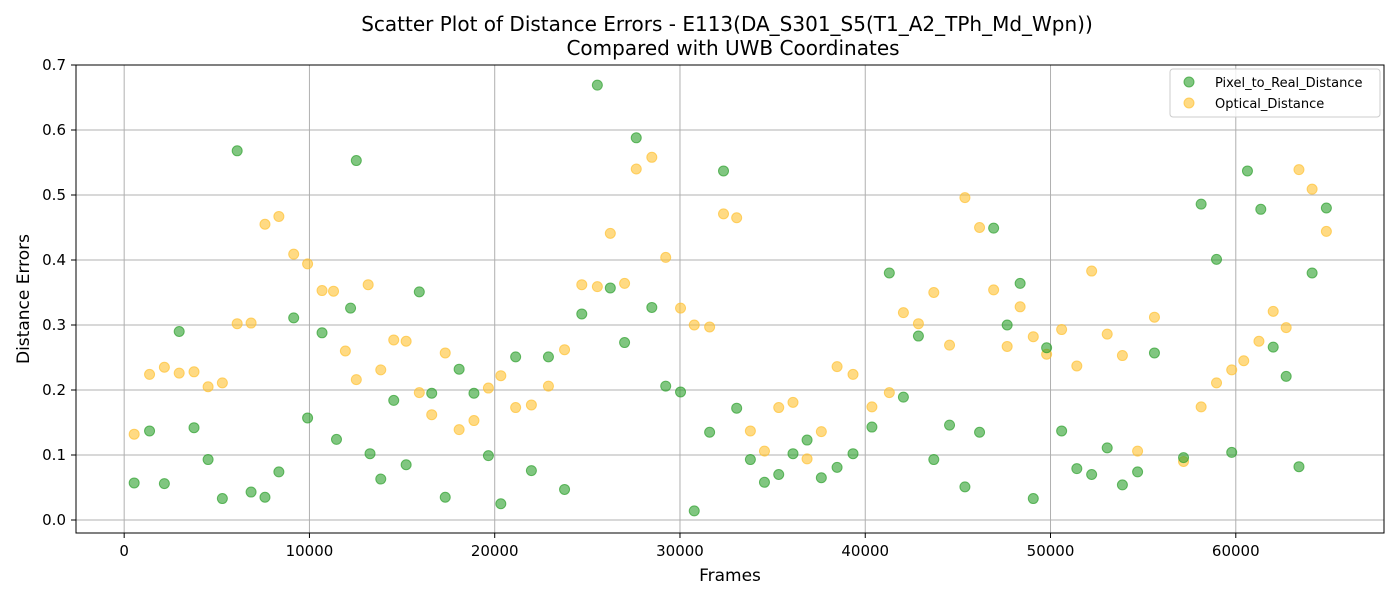 The height and width of the screenshot is (604, 1400). I want to click on legend-label-optical: Optical_Distance, so click(1269, 104).